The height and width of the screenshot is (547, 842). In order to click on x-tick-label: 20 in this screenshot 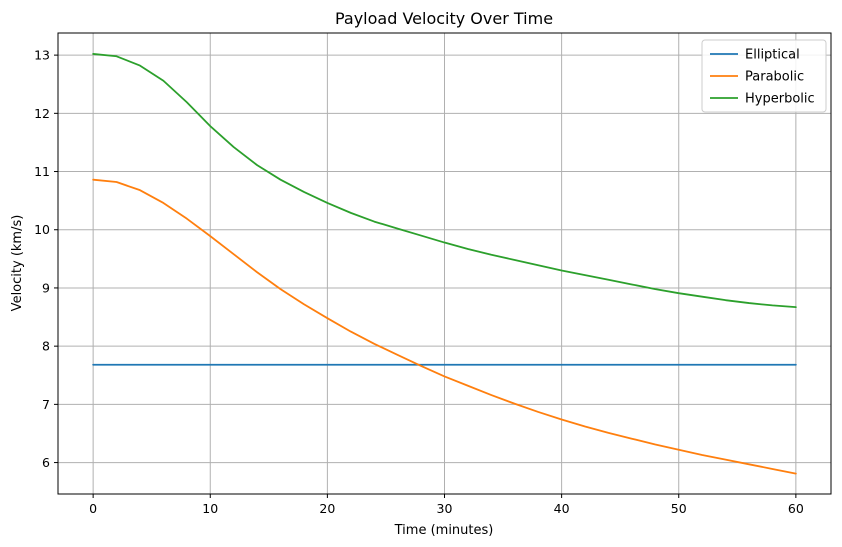, I will do `click(327, 508)`.